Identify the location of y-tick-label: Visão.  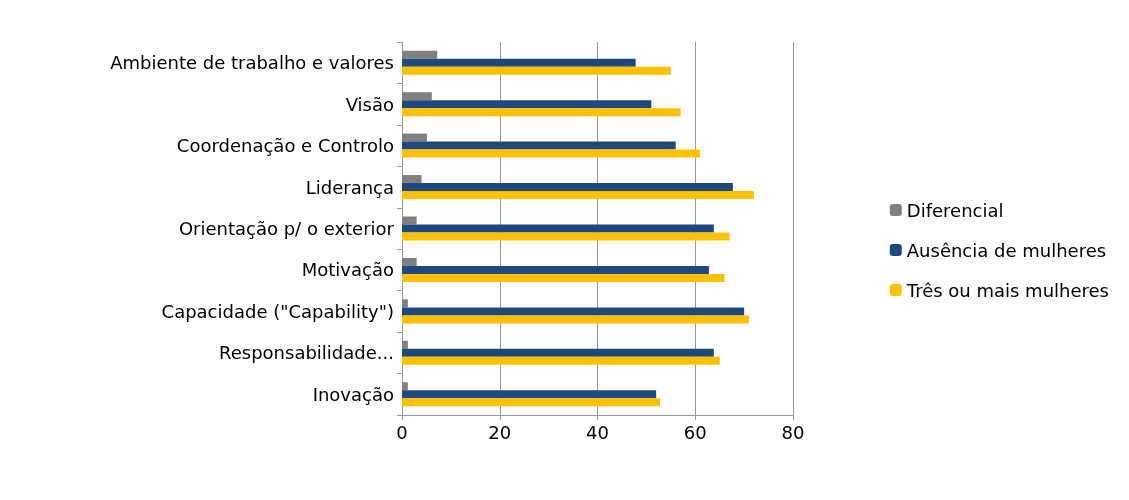
(369, 104).